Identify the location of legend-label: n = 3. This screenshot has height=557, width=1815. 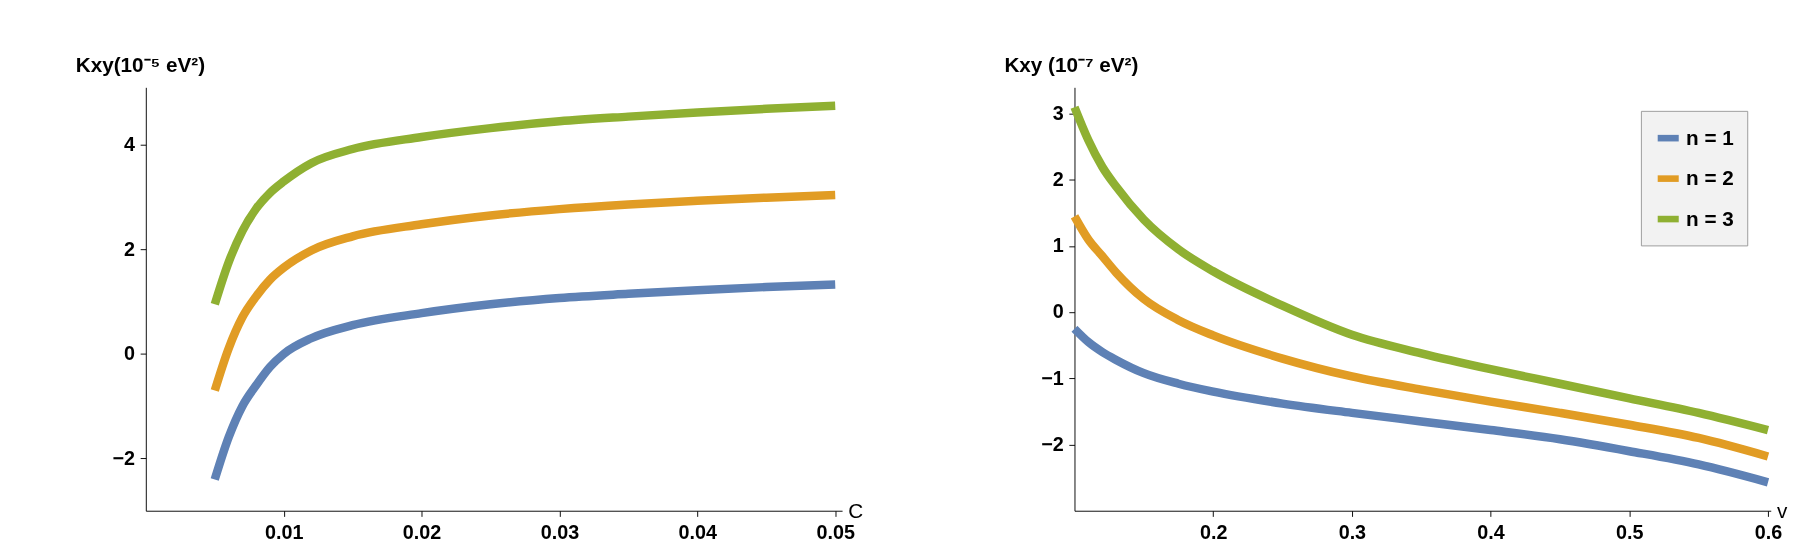
(1710, 218).